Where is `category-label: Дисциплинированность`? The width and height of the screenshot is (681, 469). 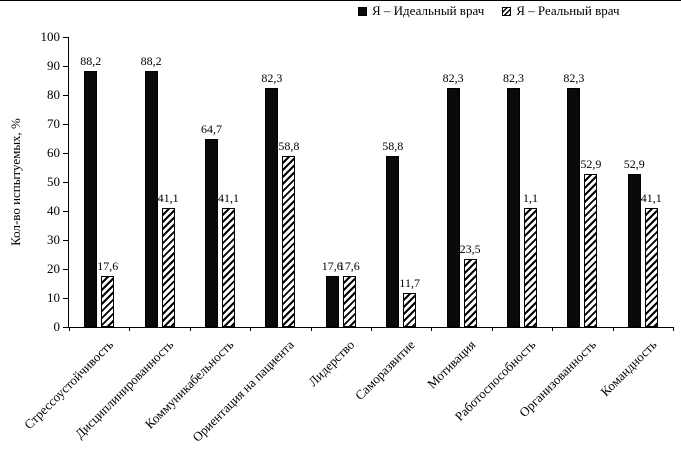
category-label: Дисциплинированность is located at coordinates (124, 389).